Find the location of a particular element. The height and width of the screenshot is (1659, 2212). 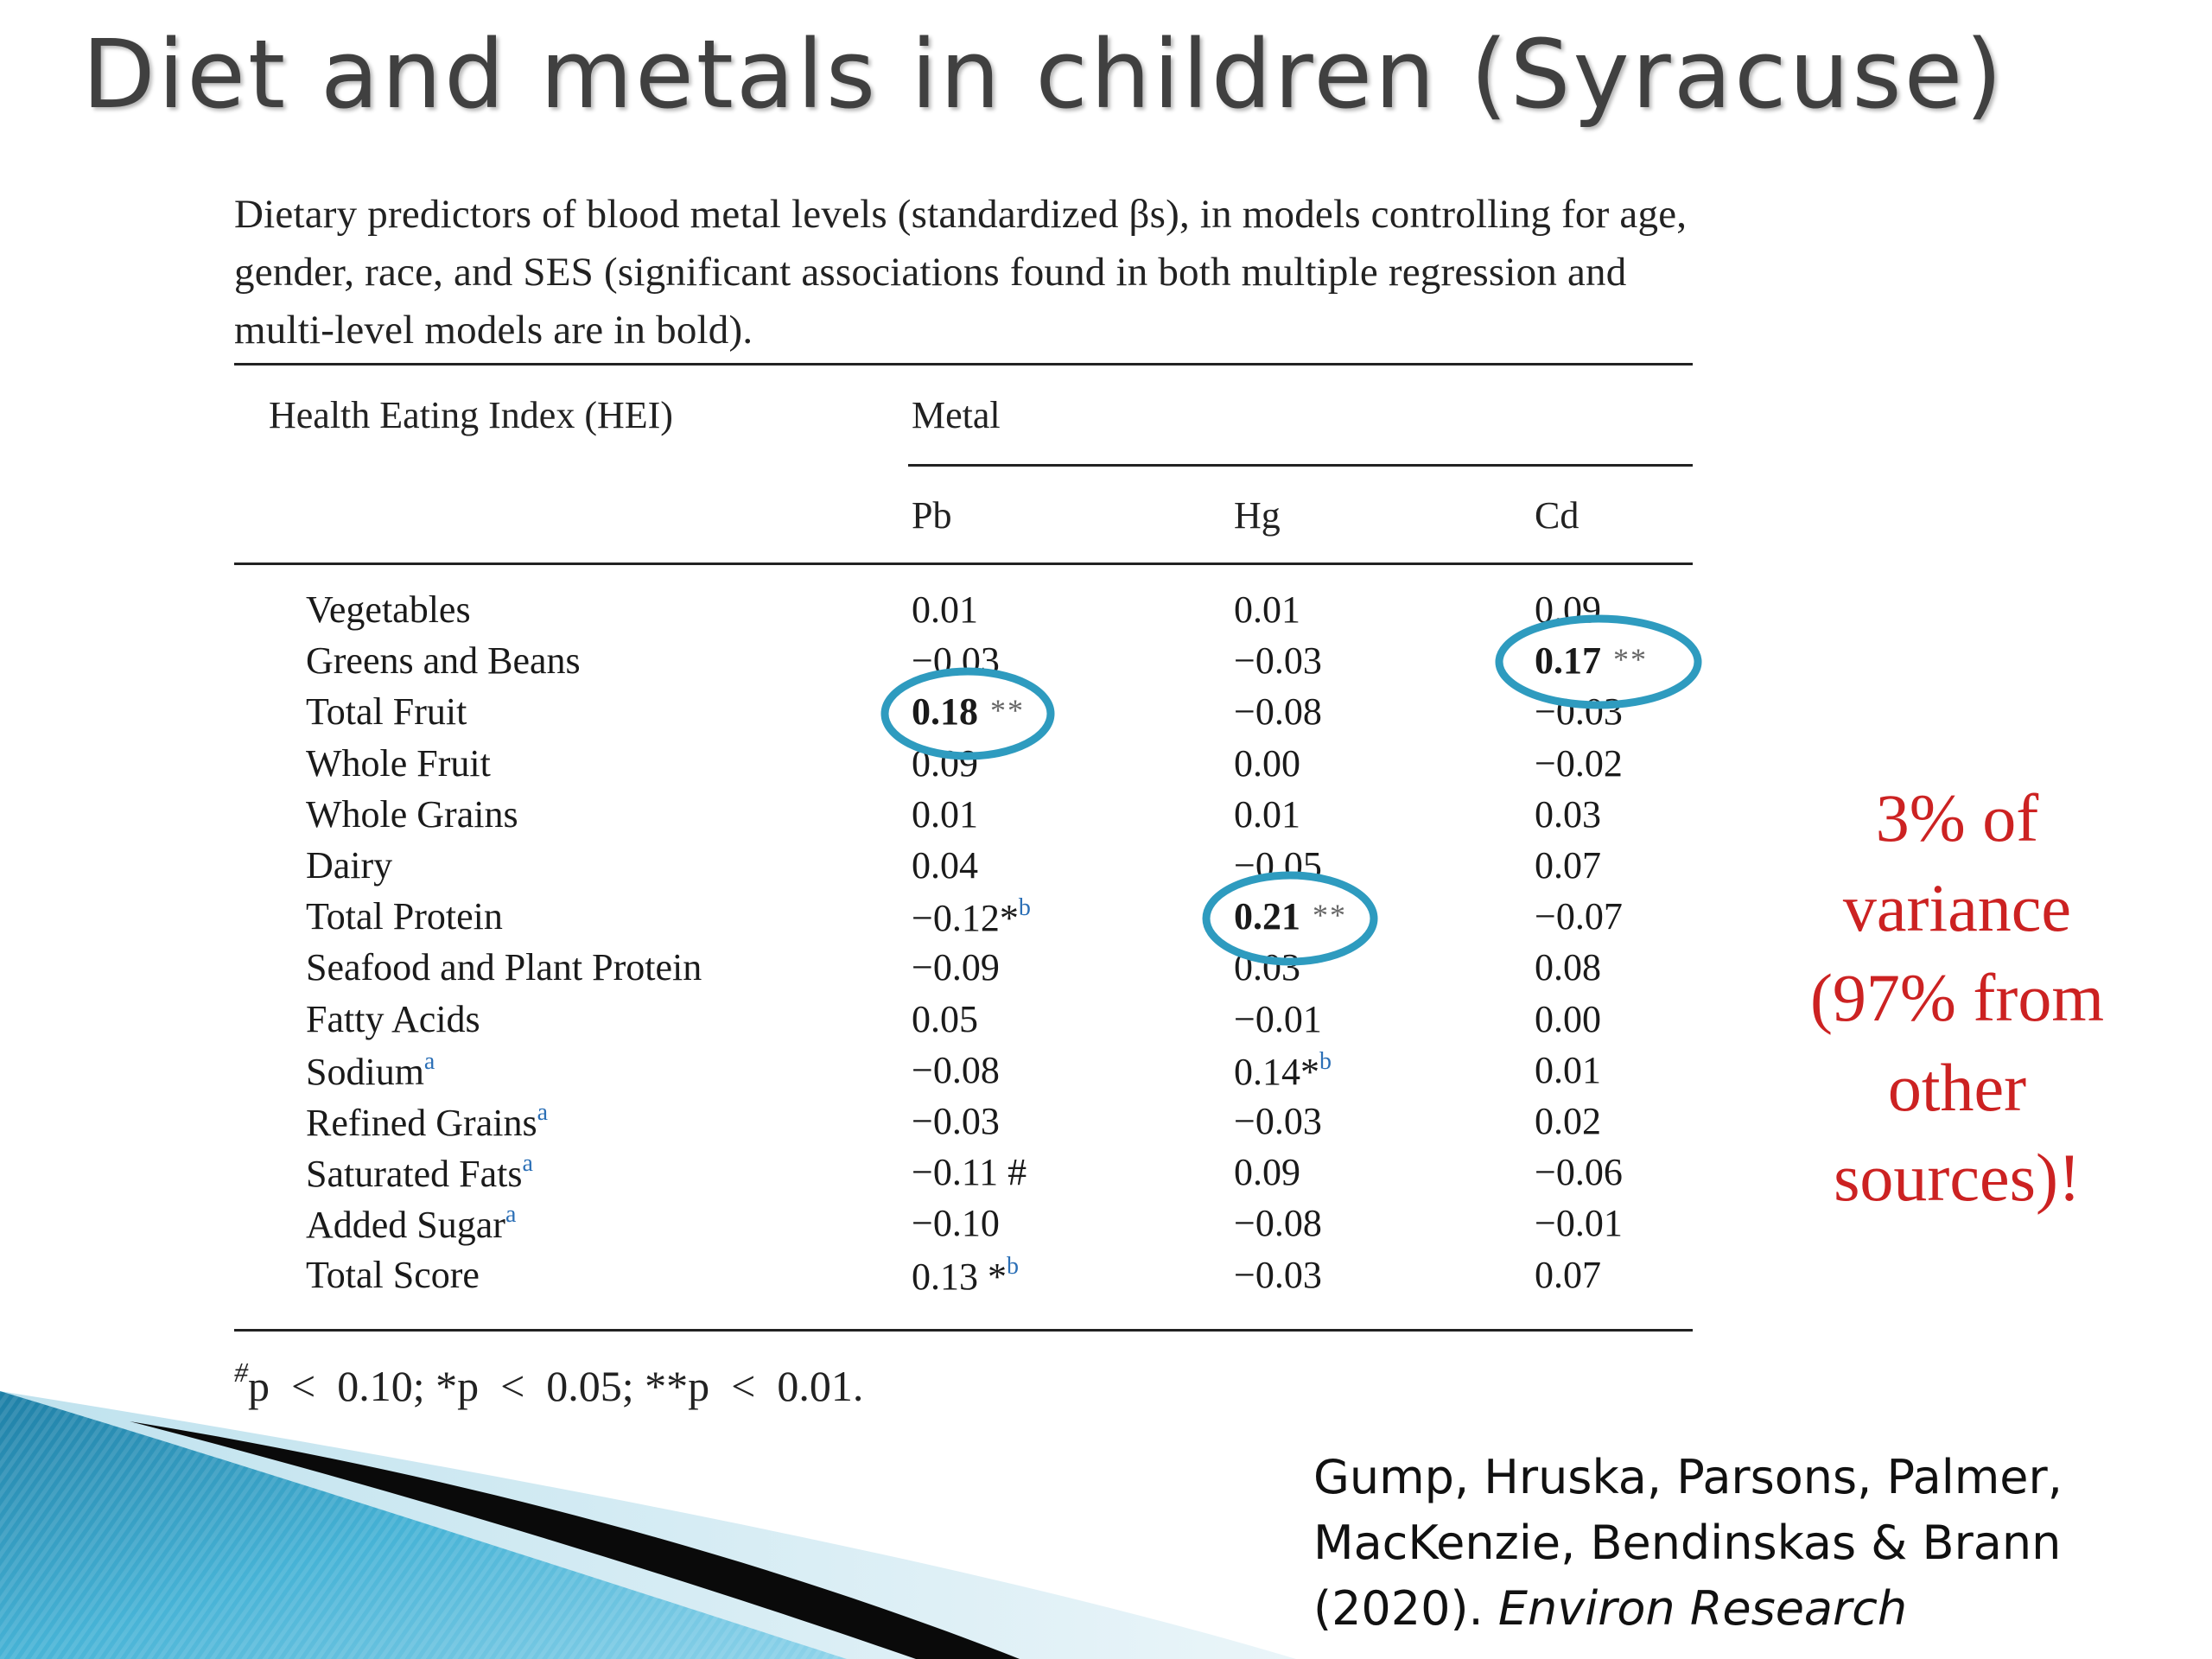

cell-pb-value: −0.09 is located at coordinates (956, 967).